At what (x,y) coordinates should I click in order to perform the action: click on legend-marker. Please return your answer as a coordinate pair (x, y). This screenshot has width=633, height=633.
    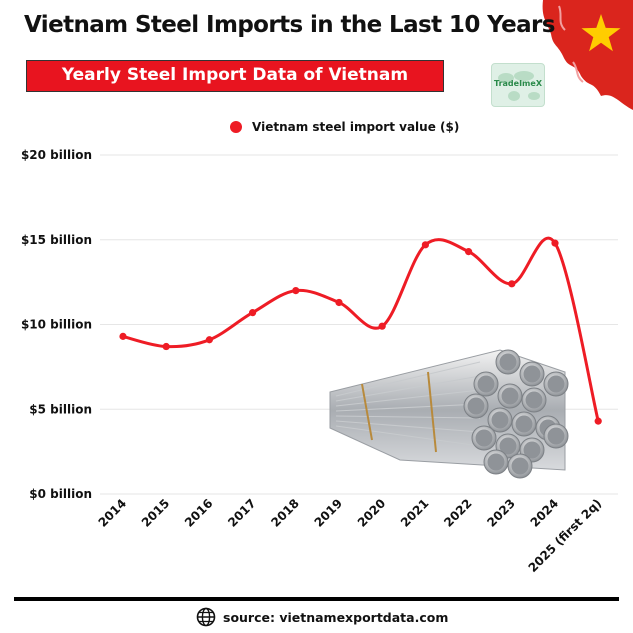
    Looking at the image, I should click on (236, 127).